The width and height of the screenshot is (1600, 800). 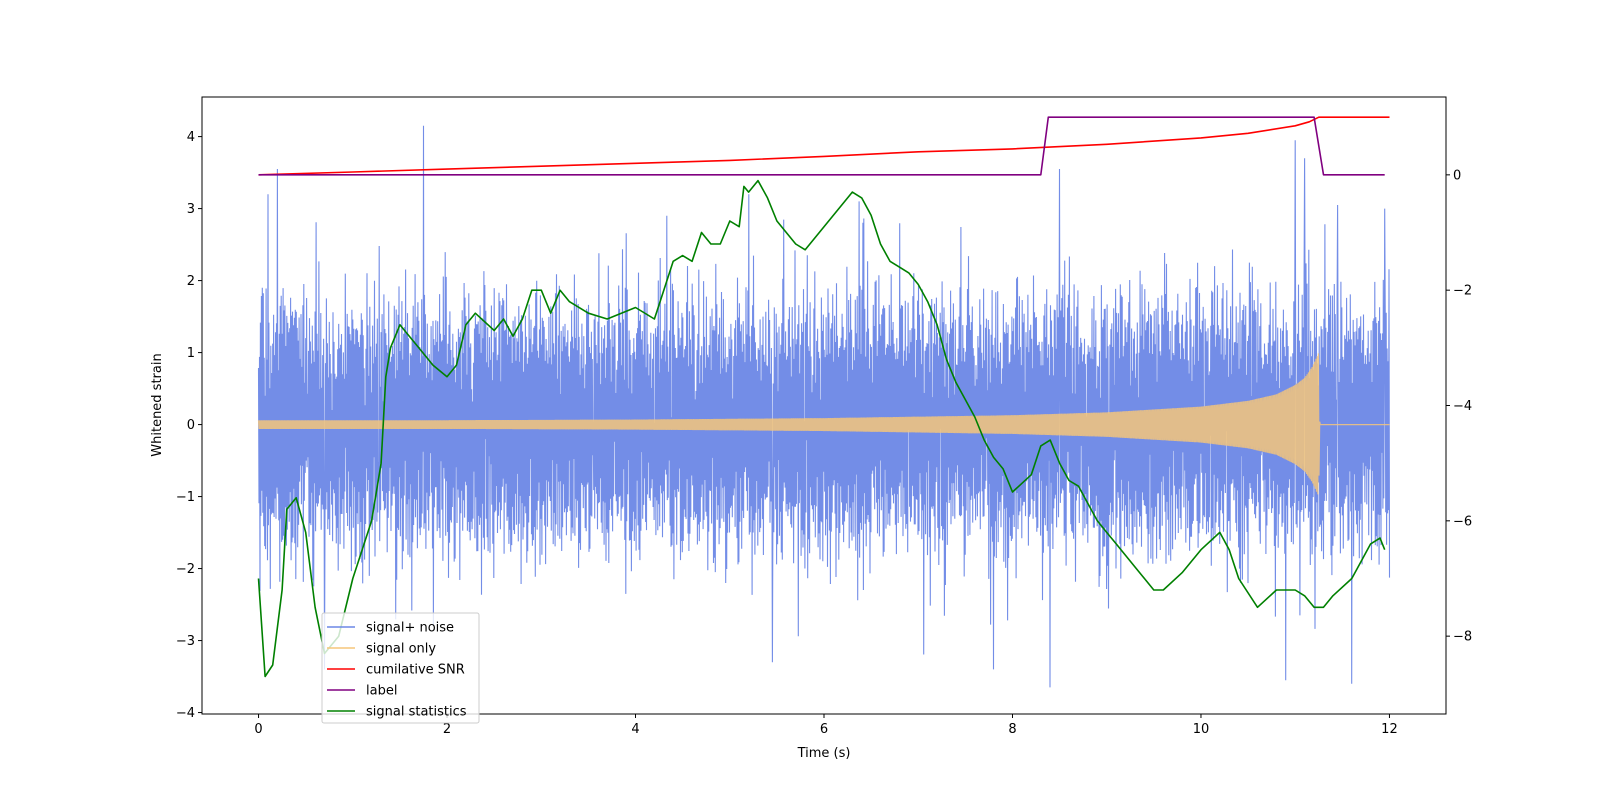 I want to click on y-axis-label: Whitened strain, so click(x=157, y=404).